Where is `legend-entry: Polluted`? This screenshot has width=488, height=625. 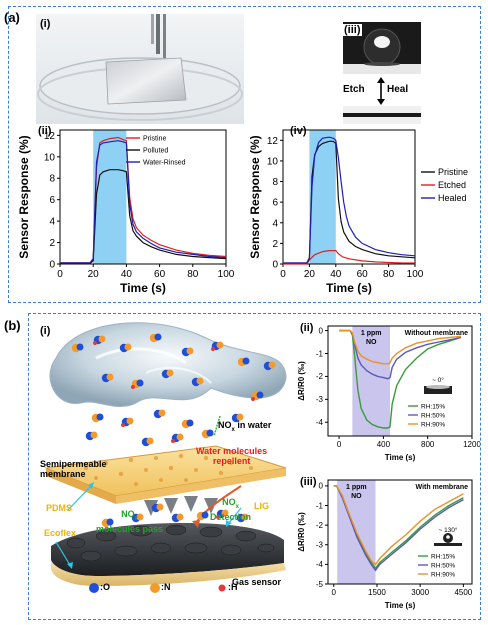 legend-entry: Polluted is located at coordinates (155, 150).